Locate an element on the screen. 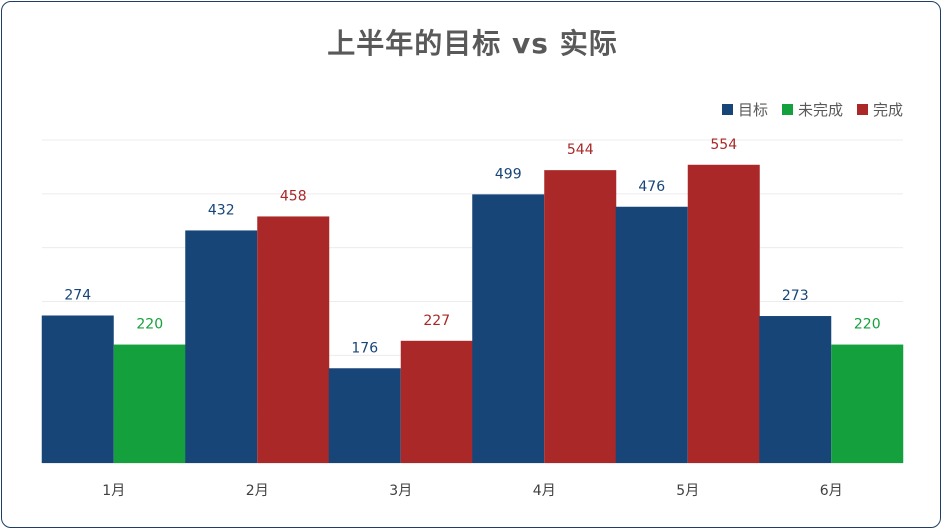 The height and width of the screenshot is (531, 945). legend-item-target: 目标 is located at coordinates (744, 109).